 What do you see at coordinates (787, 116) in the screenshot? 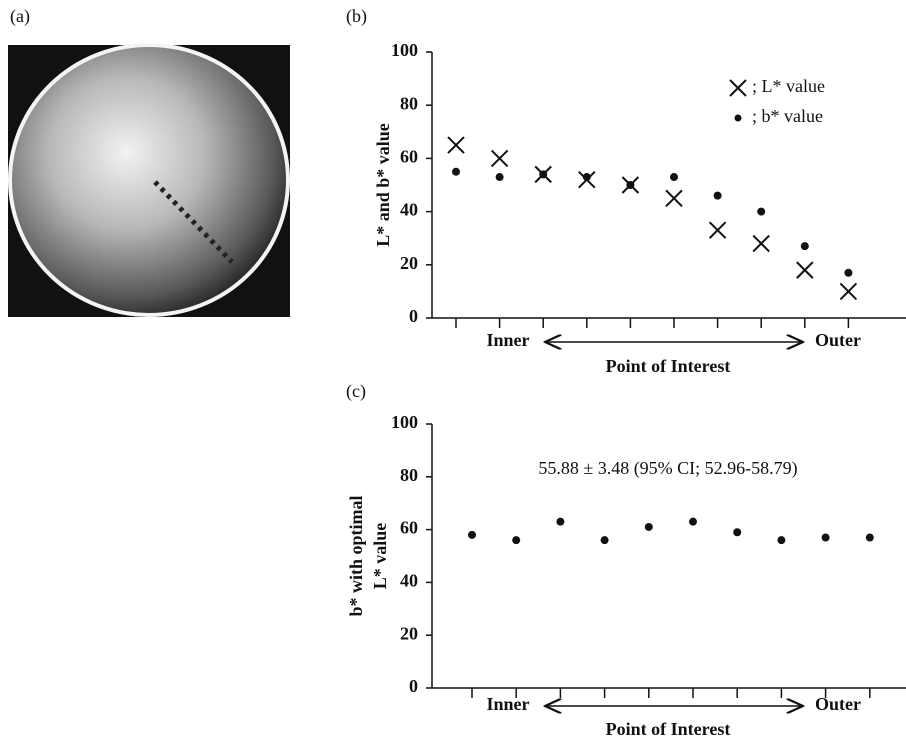
I see `legend-label: ; b* value` at bounding box center [787, 116].